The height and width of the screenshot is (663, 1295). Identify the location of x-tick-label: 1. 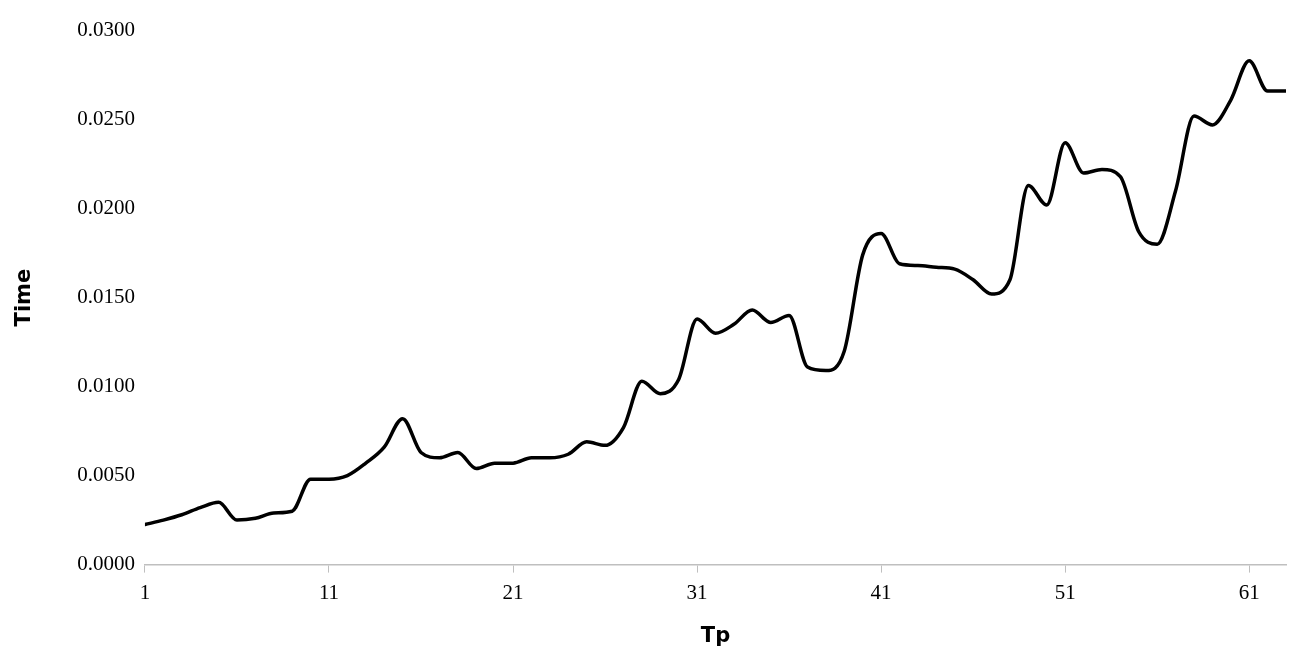
(145, 591).